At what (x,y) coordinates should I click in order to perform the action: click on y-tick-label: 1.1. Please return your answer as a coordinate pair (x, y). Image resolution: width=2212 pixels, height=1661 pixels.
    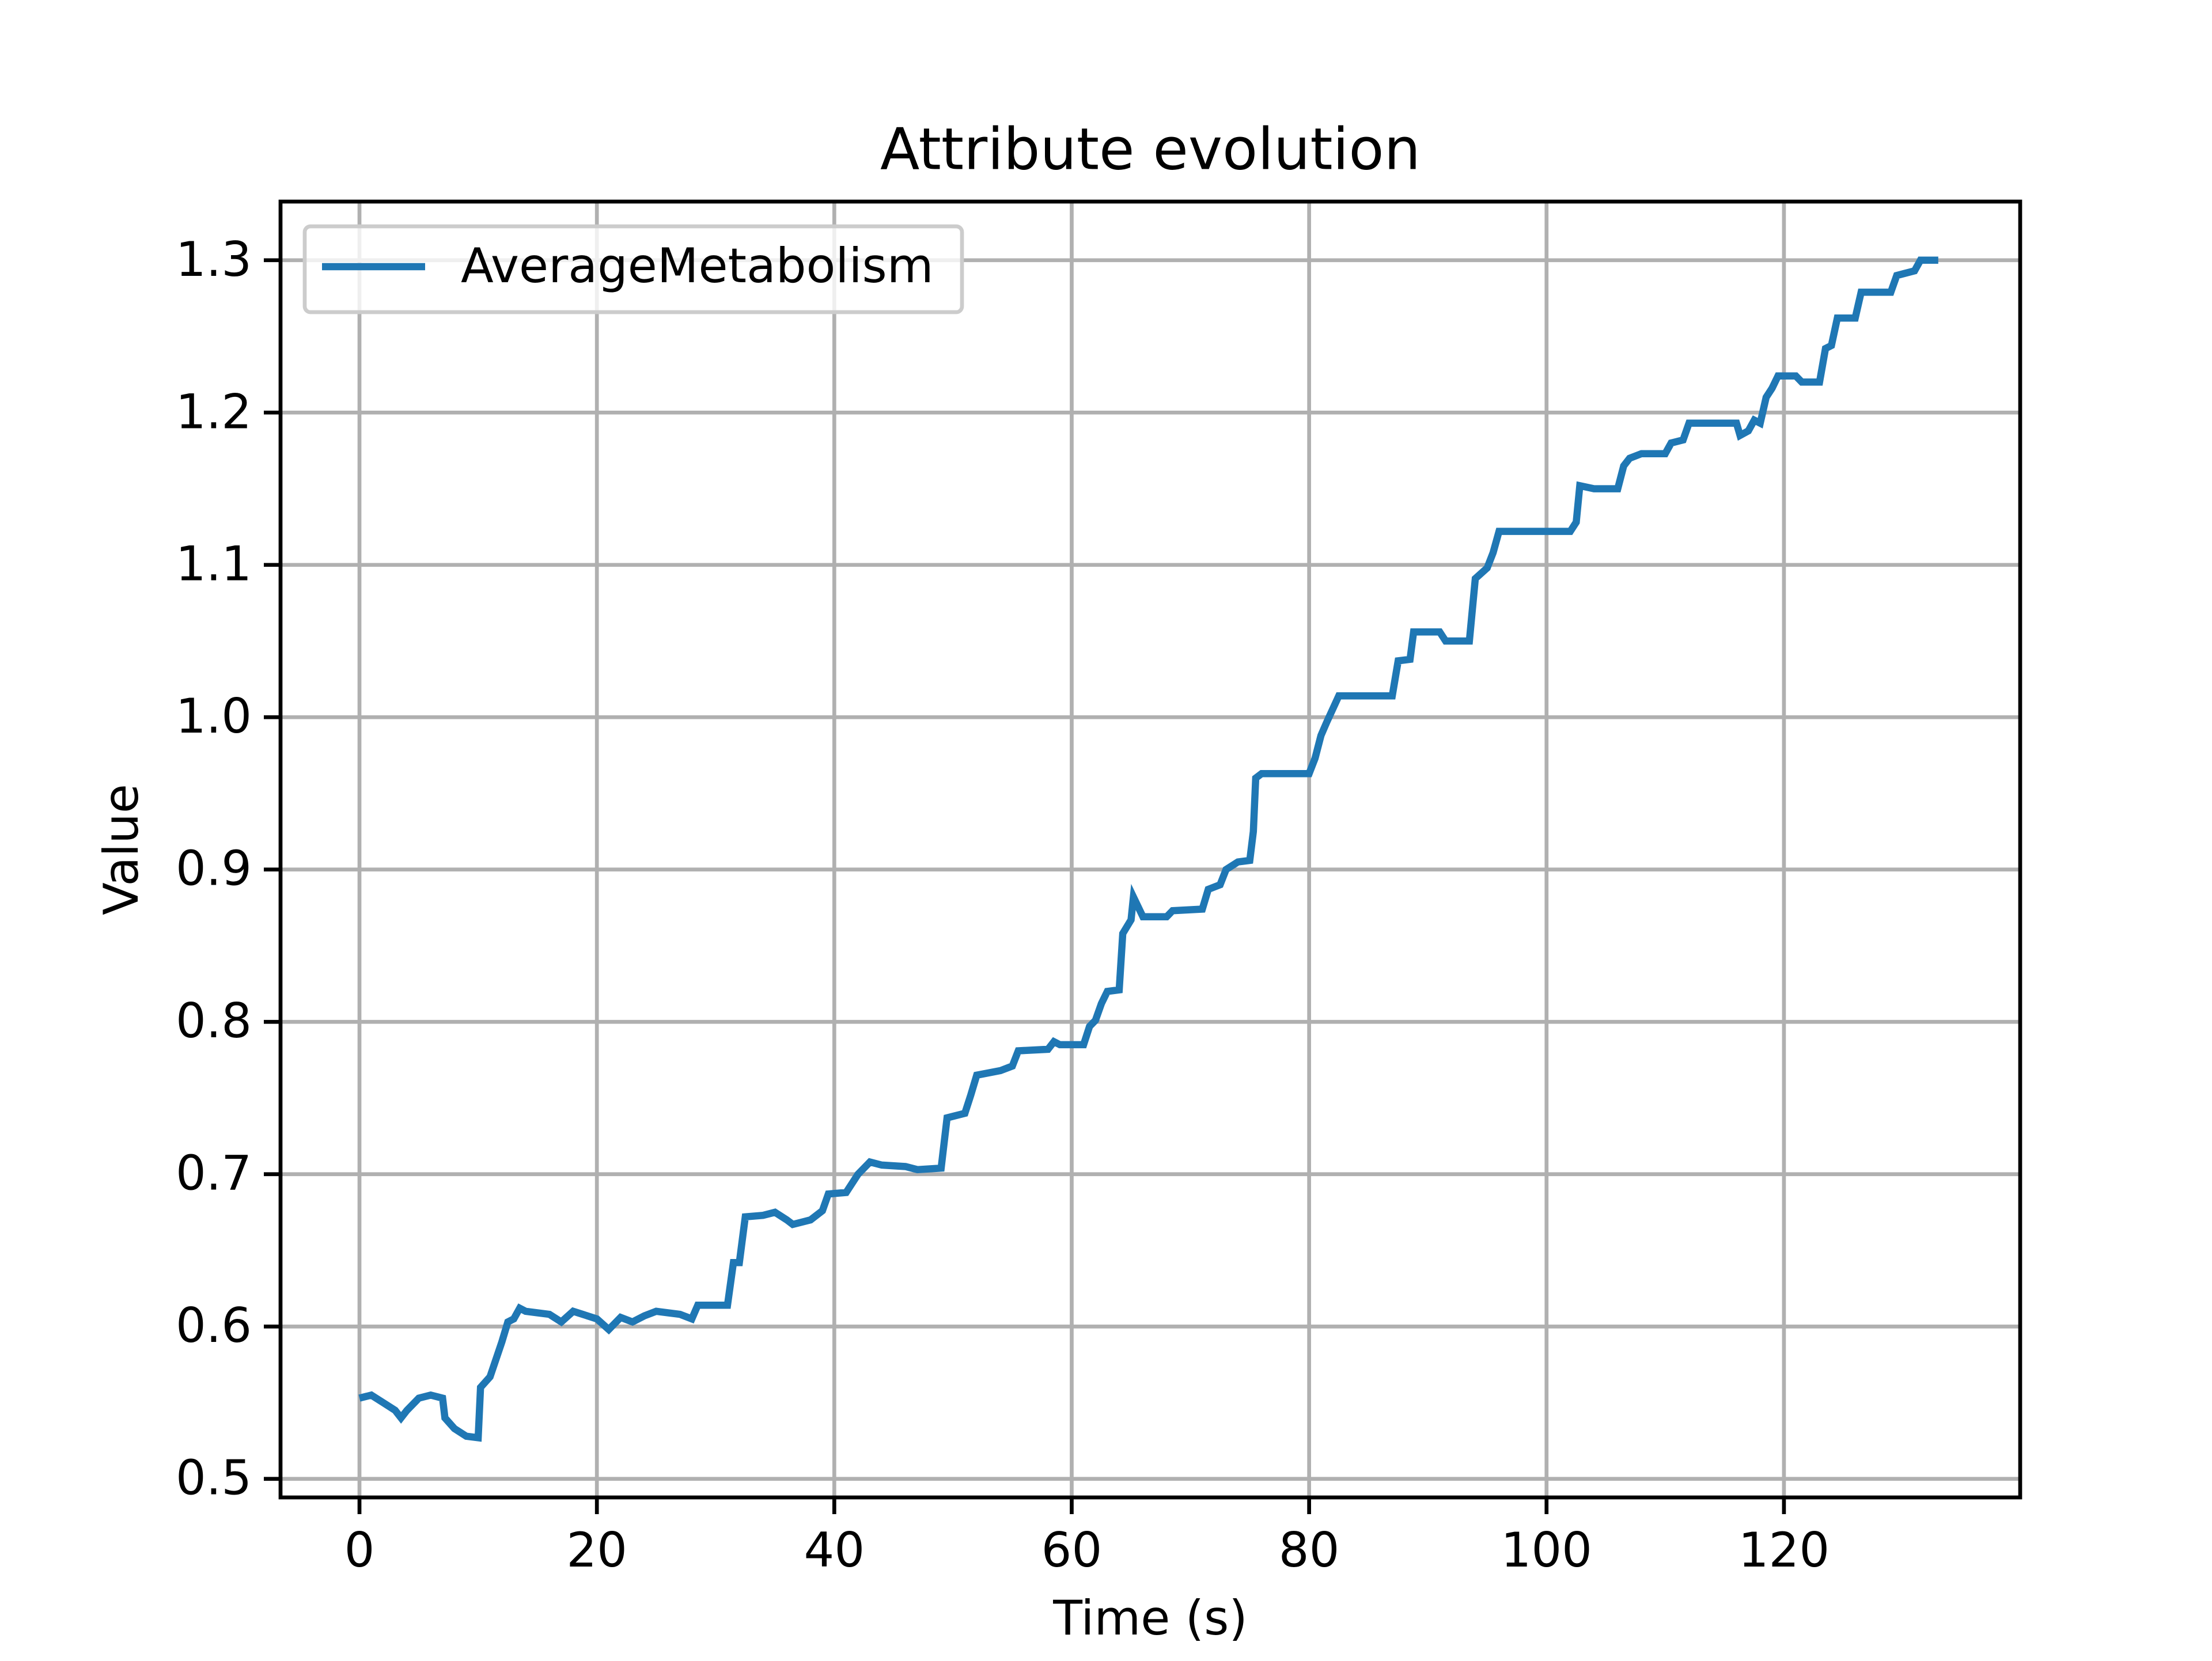
    Looking at the image, I should click on (214, 564).